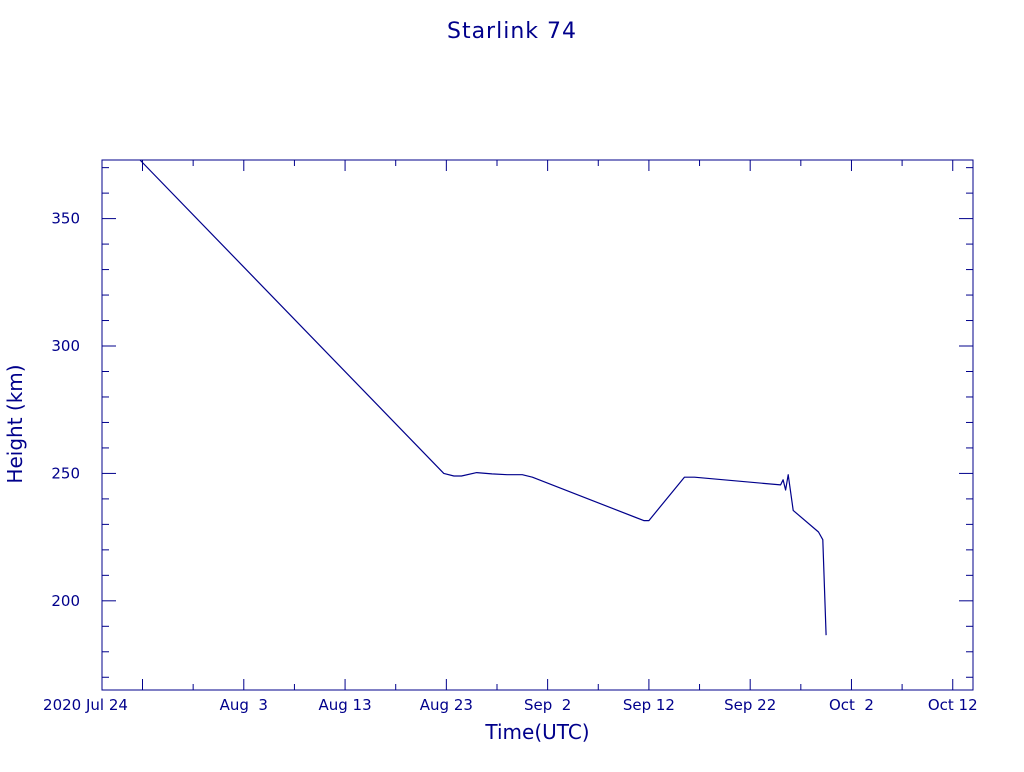 Image resolution: width=1024 pixels, height=772 pixels. What do you see at coordinates (65, 346) in the screenshot?
I see `y-tick-label: 300` at bounding box center [65, 346].